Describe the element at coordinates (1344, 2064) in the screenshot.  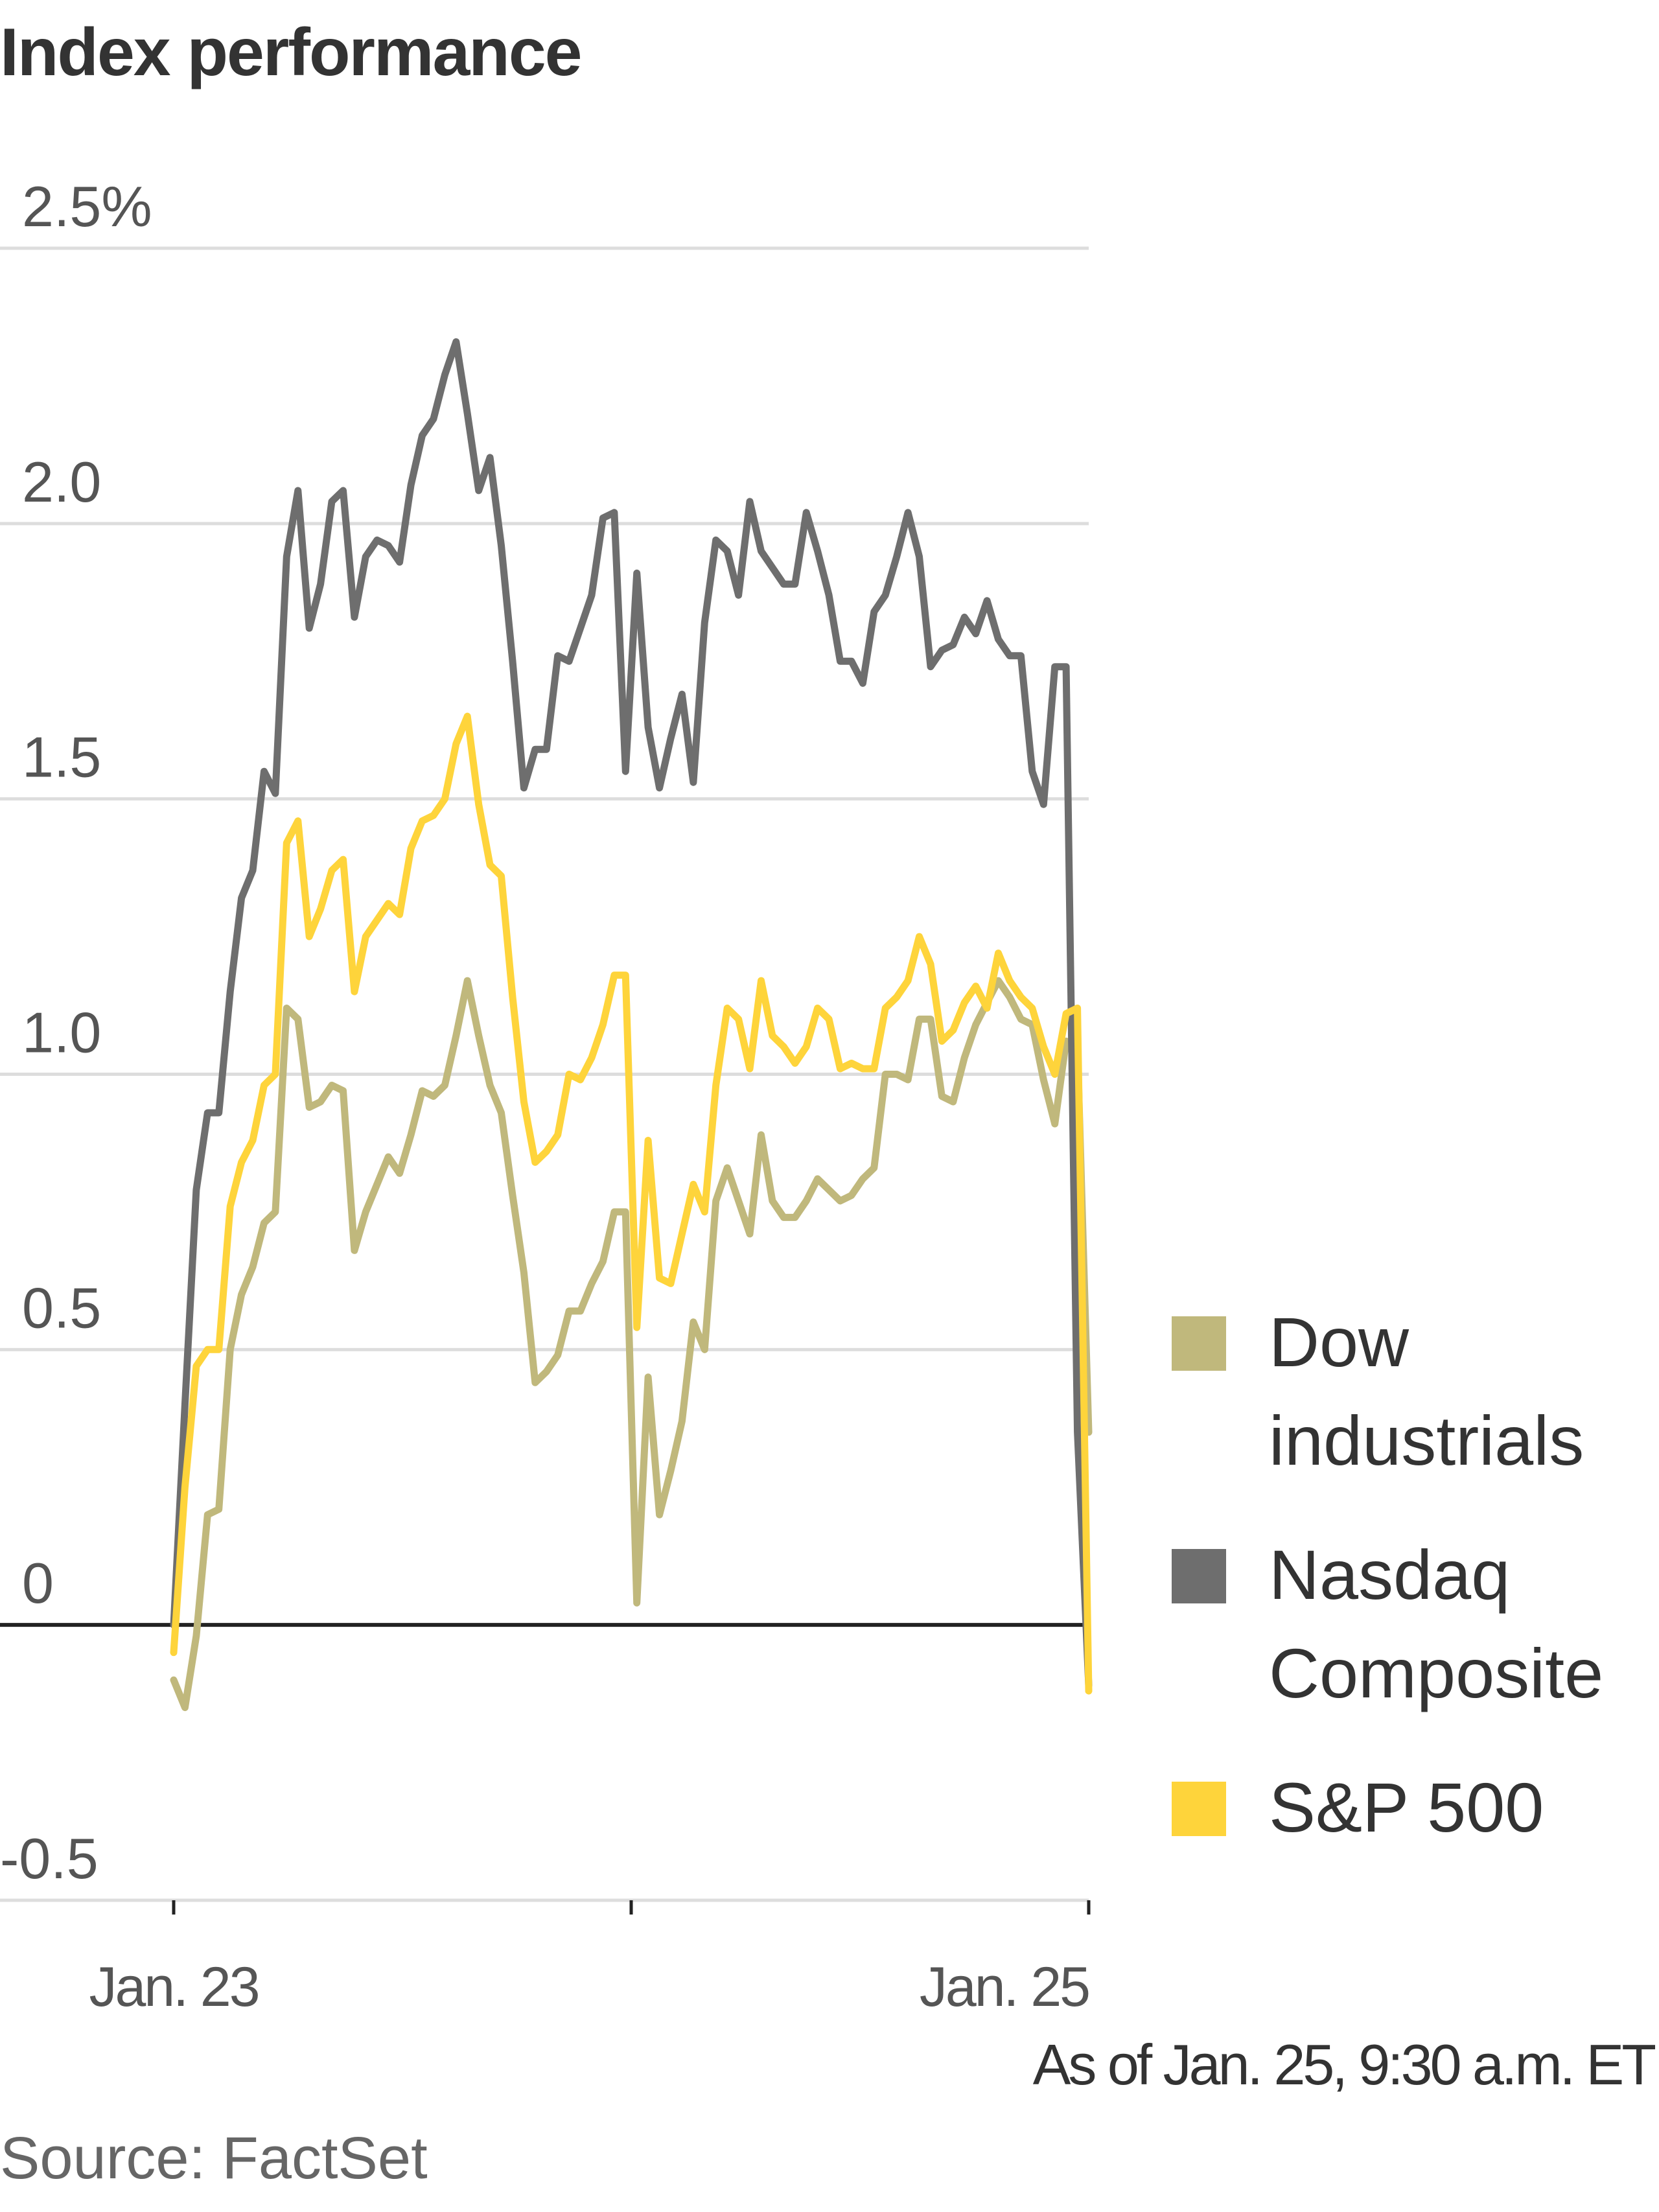
I see `as-of-note: As of Jan. 25, 9:30 a.m. ET` at that location.